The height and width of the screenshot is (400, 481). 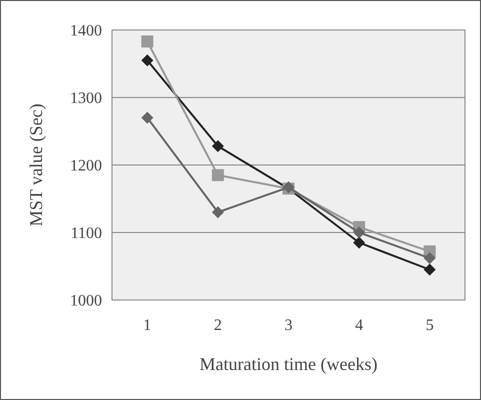 I want to click on y-tick-label: 1400, so click(x=86, y=31).